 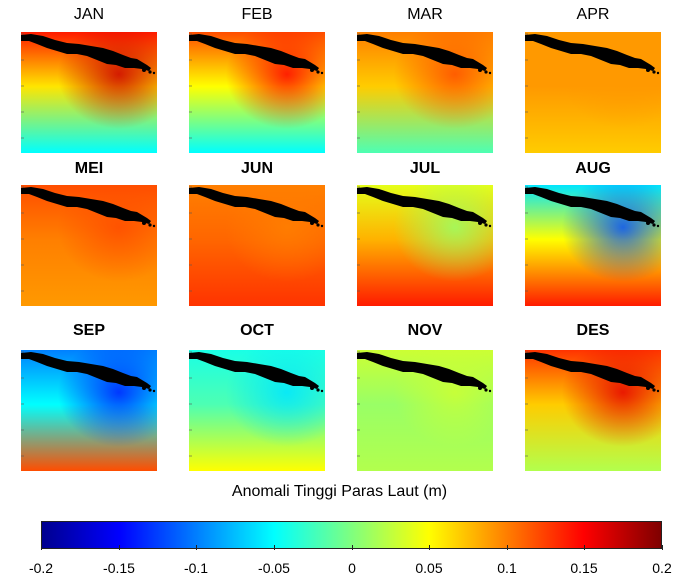 I want to click on map-panel-mar, so click(x=425, y=92).